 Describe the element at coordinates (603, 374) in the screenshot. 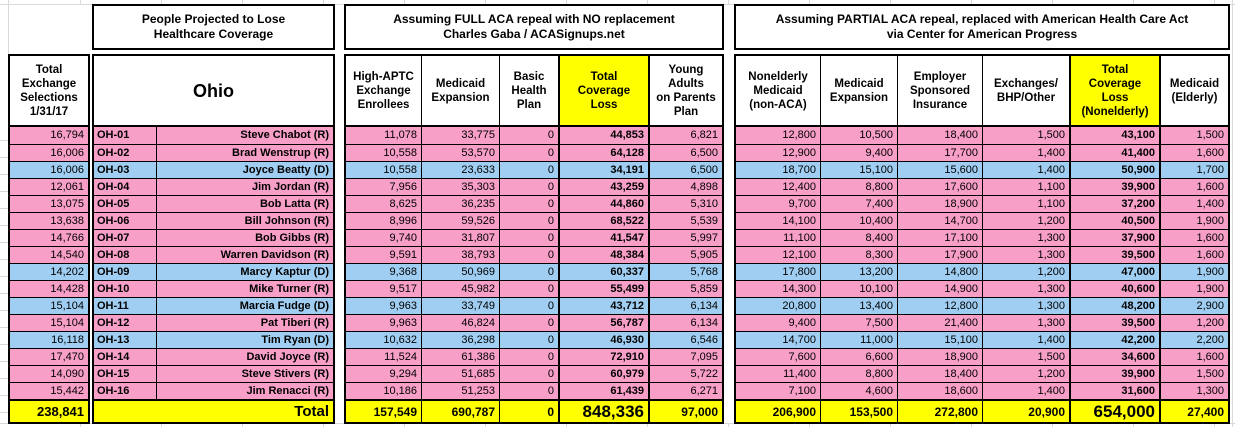

I see `cell-total-coverage-loss: 60,979` at that location.